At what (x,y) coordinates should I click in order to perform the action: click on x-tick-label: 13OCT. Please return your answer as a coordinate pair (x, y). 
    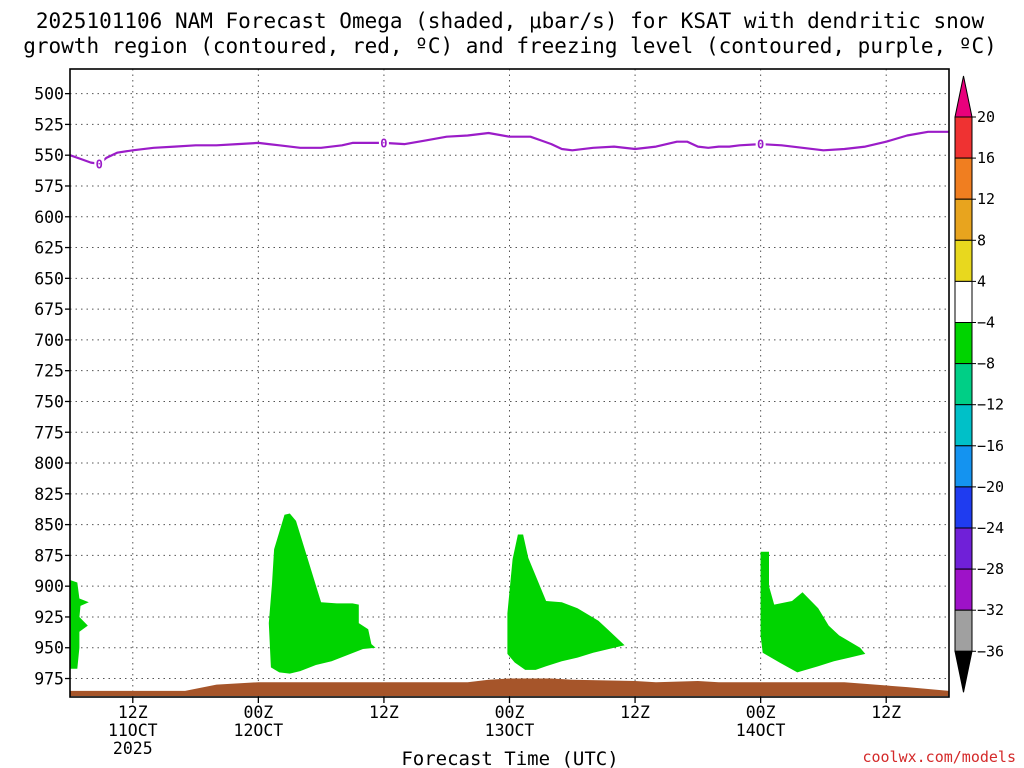
    Looking at the image, I should click on (510, 730).